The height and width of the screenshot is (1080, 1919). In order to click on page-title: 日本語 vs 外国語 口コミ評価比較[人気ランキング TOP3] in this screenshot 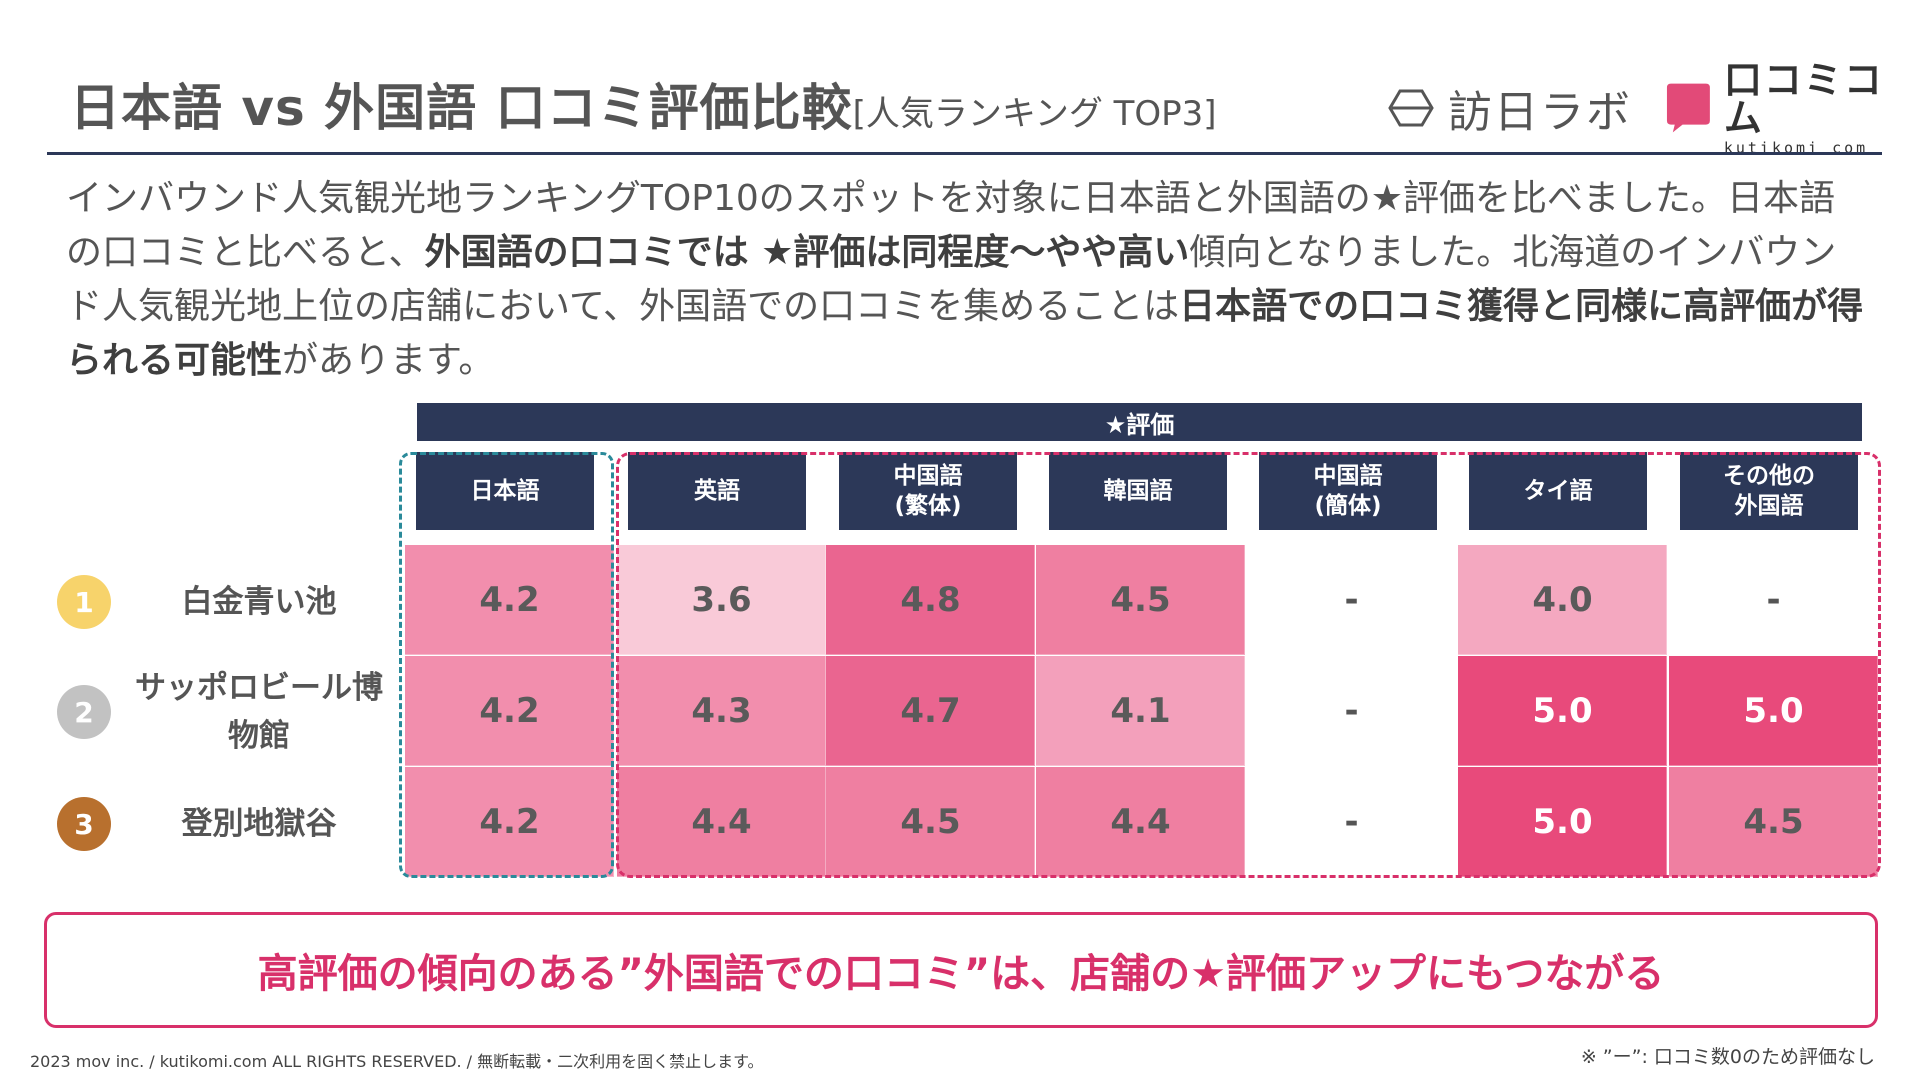, I will do `click(643, 104)`.